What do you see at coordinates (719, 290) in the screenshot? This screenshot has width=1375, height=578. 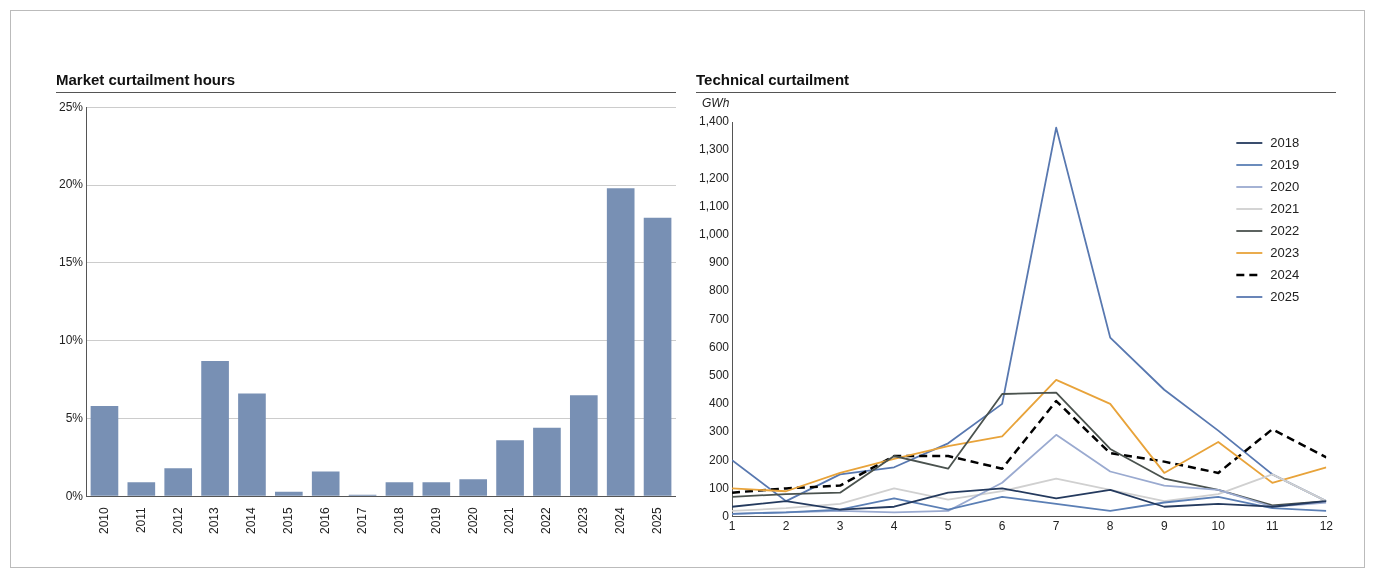 I see `y-tick-label: 800` at bounding box center [719, 290].